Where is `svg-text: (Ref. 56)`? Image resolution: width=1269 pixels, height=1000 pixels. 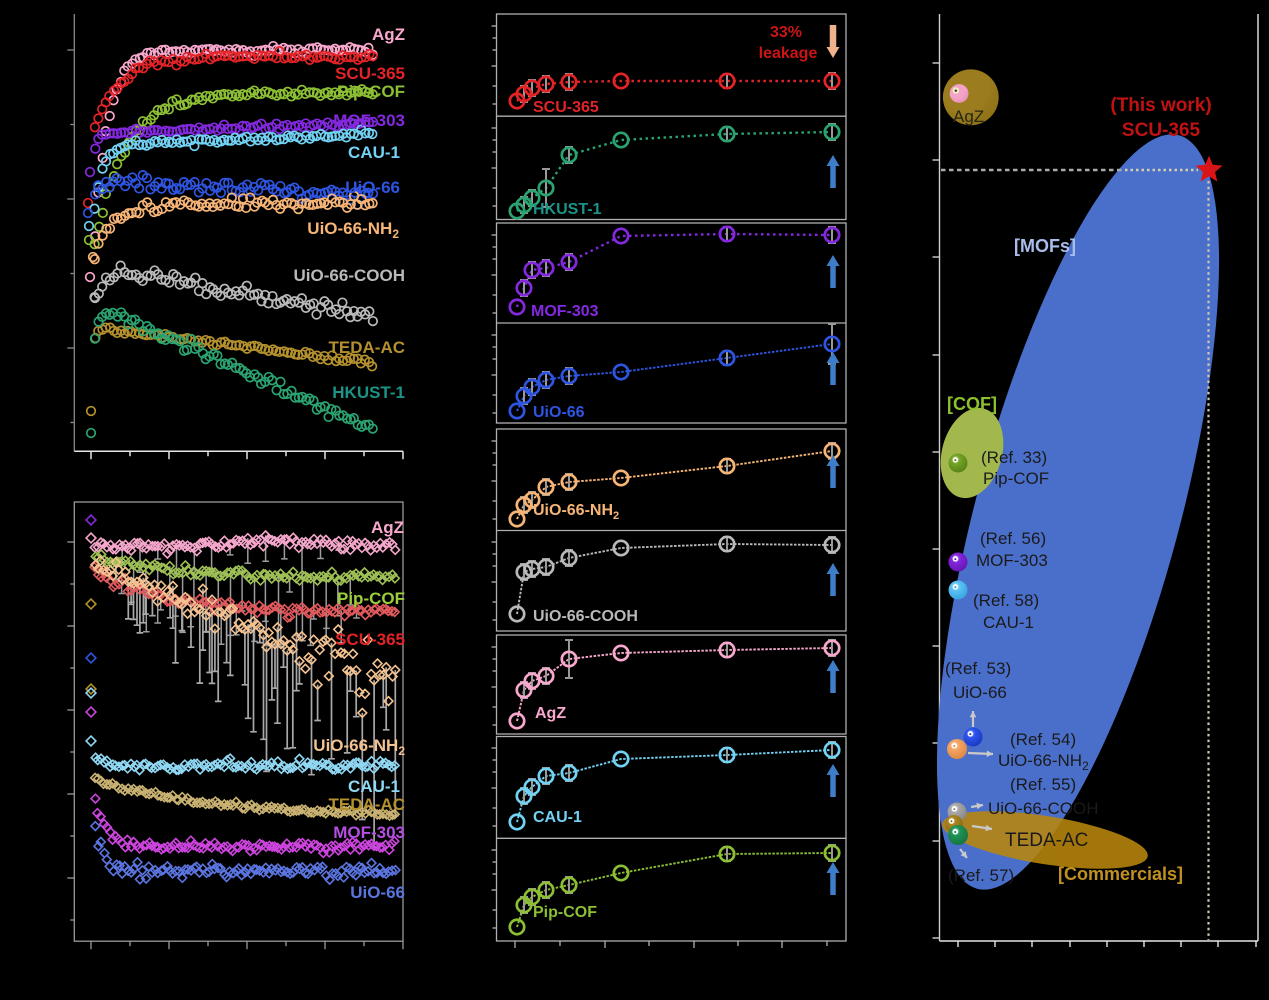 svg-text: (Ref. 56) is located at coordinates (1013, 538).